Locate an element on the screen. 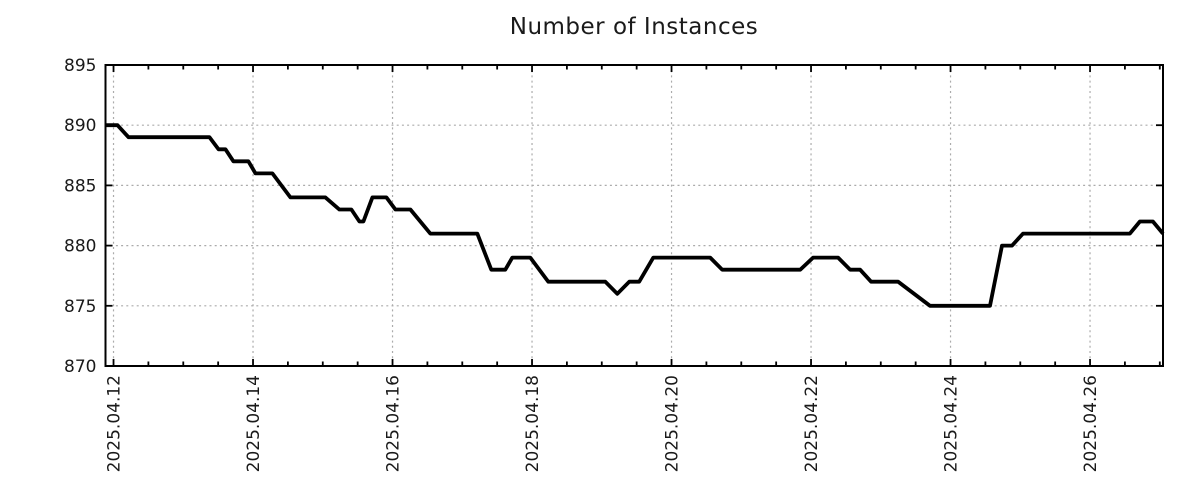  y-tick-label: 885 is located at coordinates (80, 186).